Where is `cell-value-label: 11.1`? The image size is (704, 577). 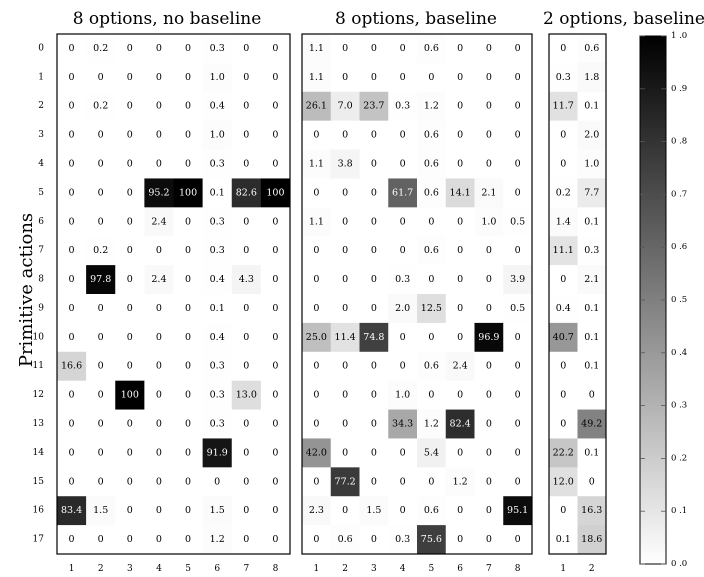
cell-value-label: 11.1 is located at coordinates (563, 250).